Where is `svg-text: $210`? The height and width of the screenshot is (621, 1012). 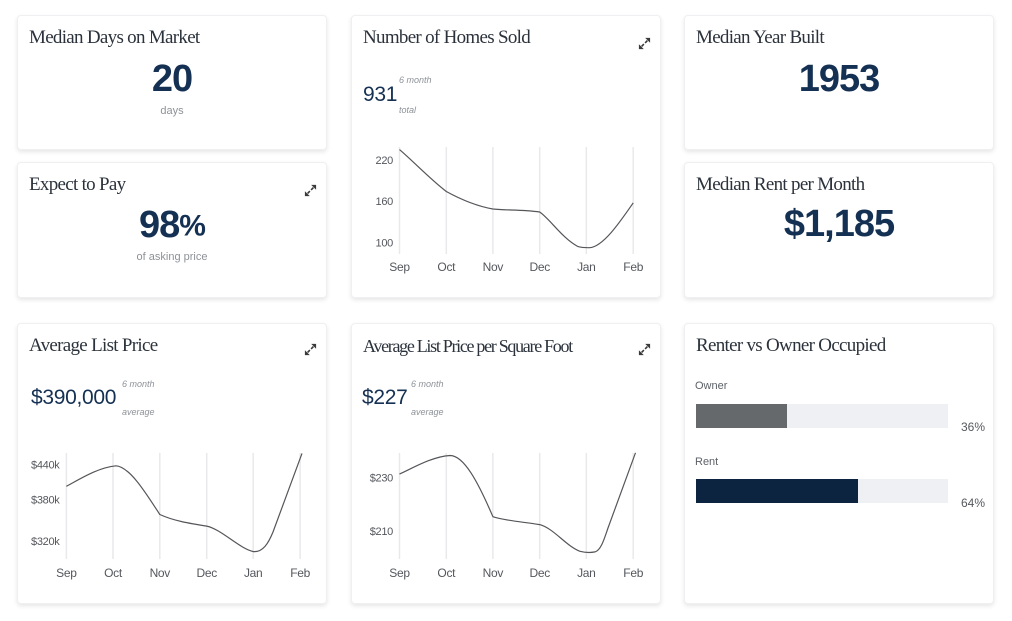 svg-text: $210 is located at coordinates (381, 532).